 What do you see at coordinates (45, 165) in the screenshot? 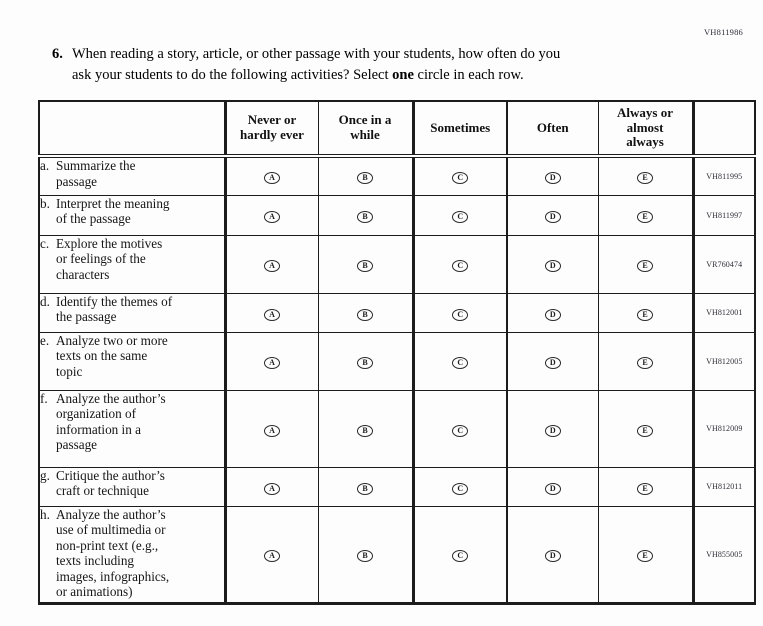
I see `row-letter: a.` at bounding box center [45, 165].